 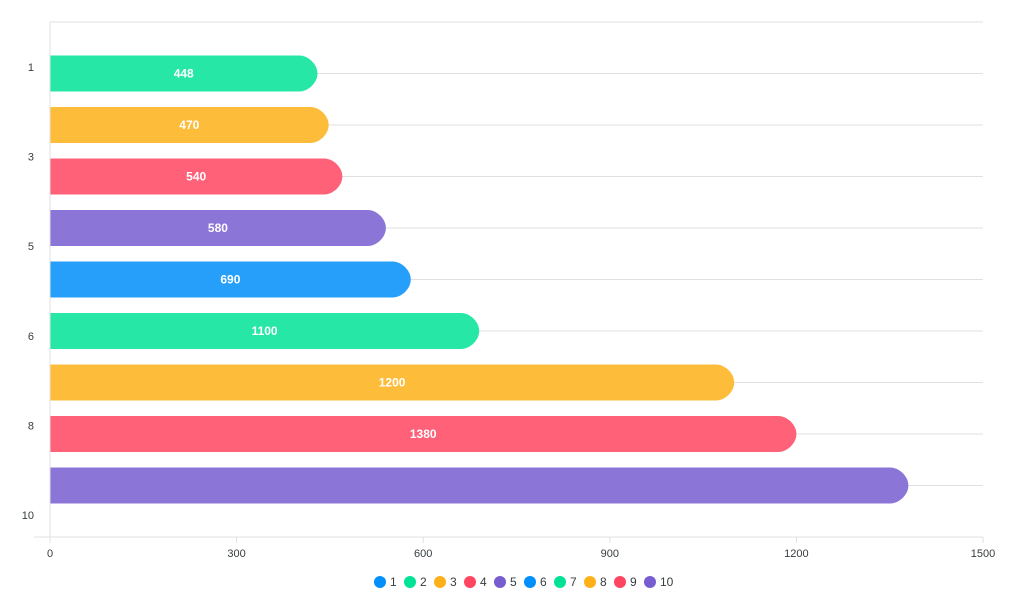 What do you see at coordinates (423, 554) in the screenshot?
I see `x-tick-label: 600` at bounding box center [423, 554].